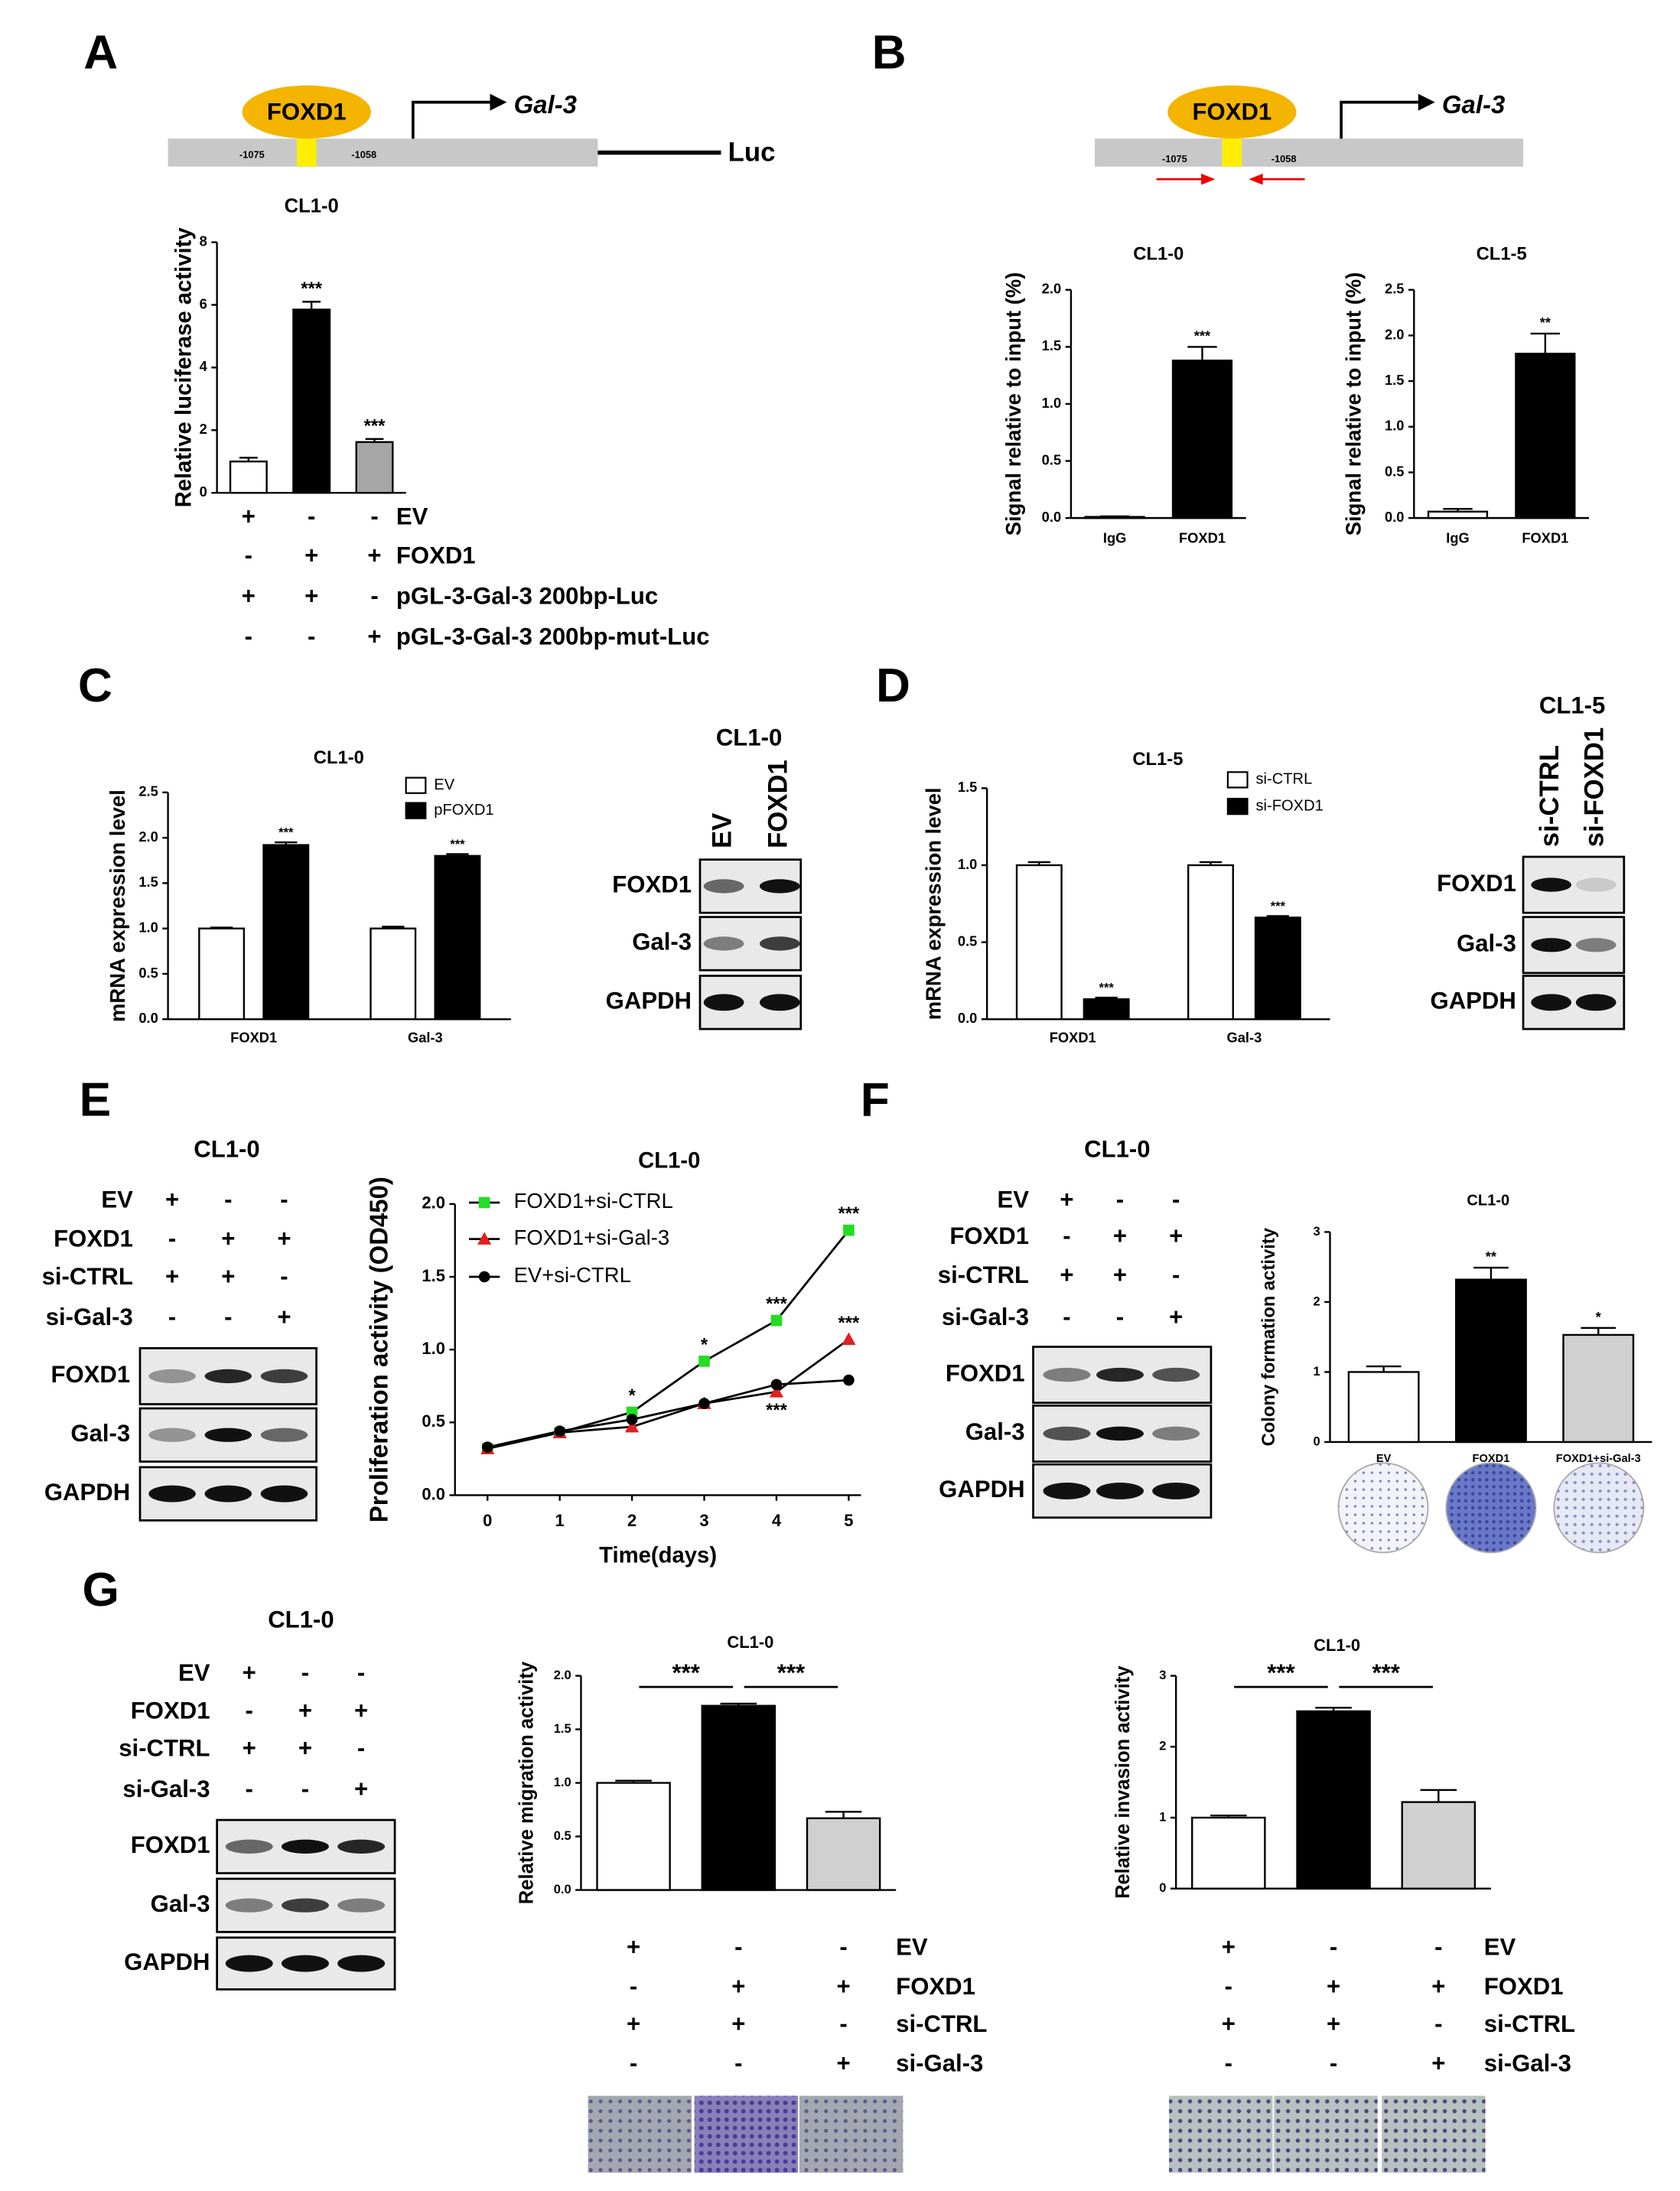 This screenshot has width=1680, height=2191. What do you see at coordinates (1232, 112) in the screenshot?
I see `protein` at bounding box center [1232, 112].